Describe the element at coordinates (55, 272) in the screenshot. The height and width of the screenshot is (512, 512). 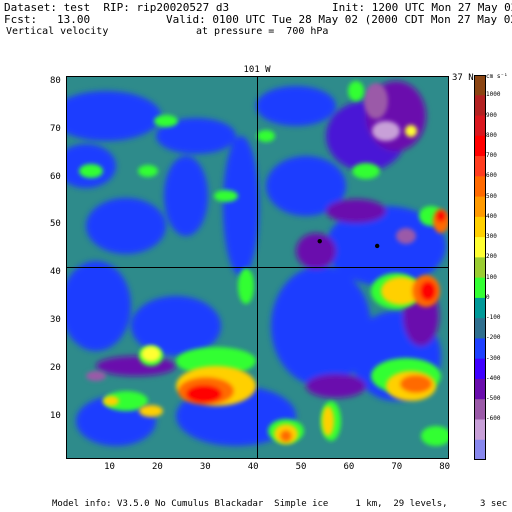
I see `y-tick-label: 40` at that location.